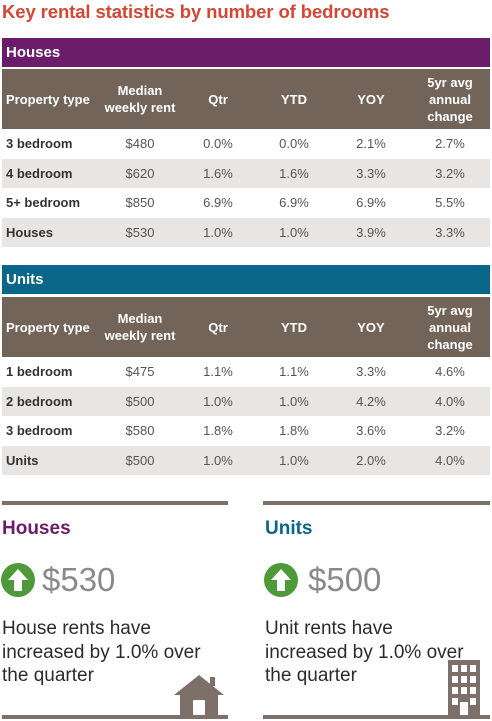 This screenshot has width=492, height=721. Describe the element at coordinates (140, 431) in the screenshot. I see `row-median-rent: $580` at that location.